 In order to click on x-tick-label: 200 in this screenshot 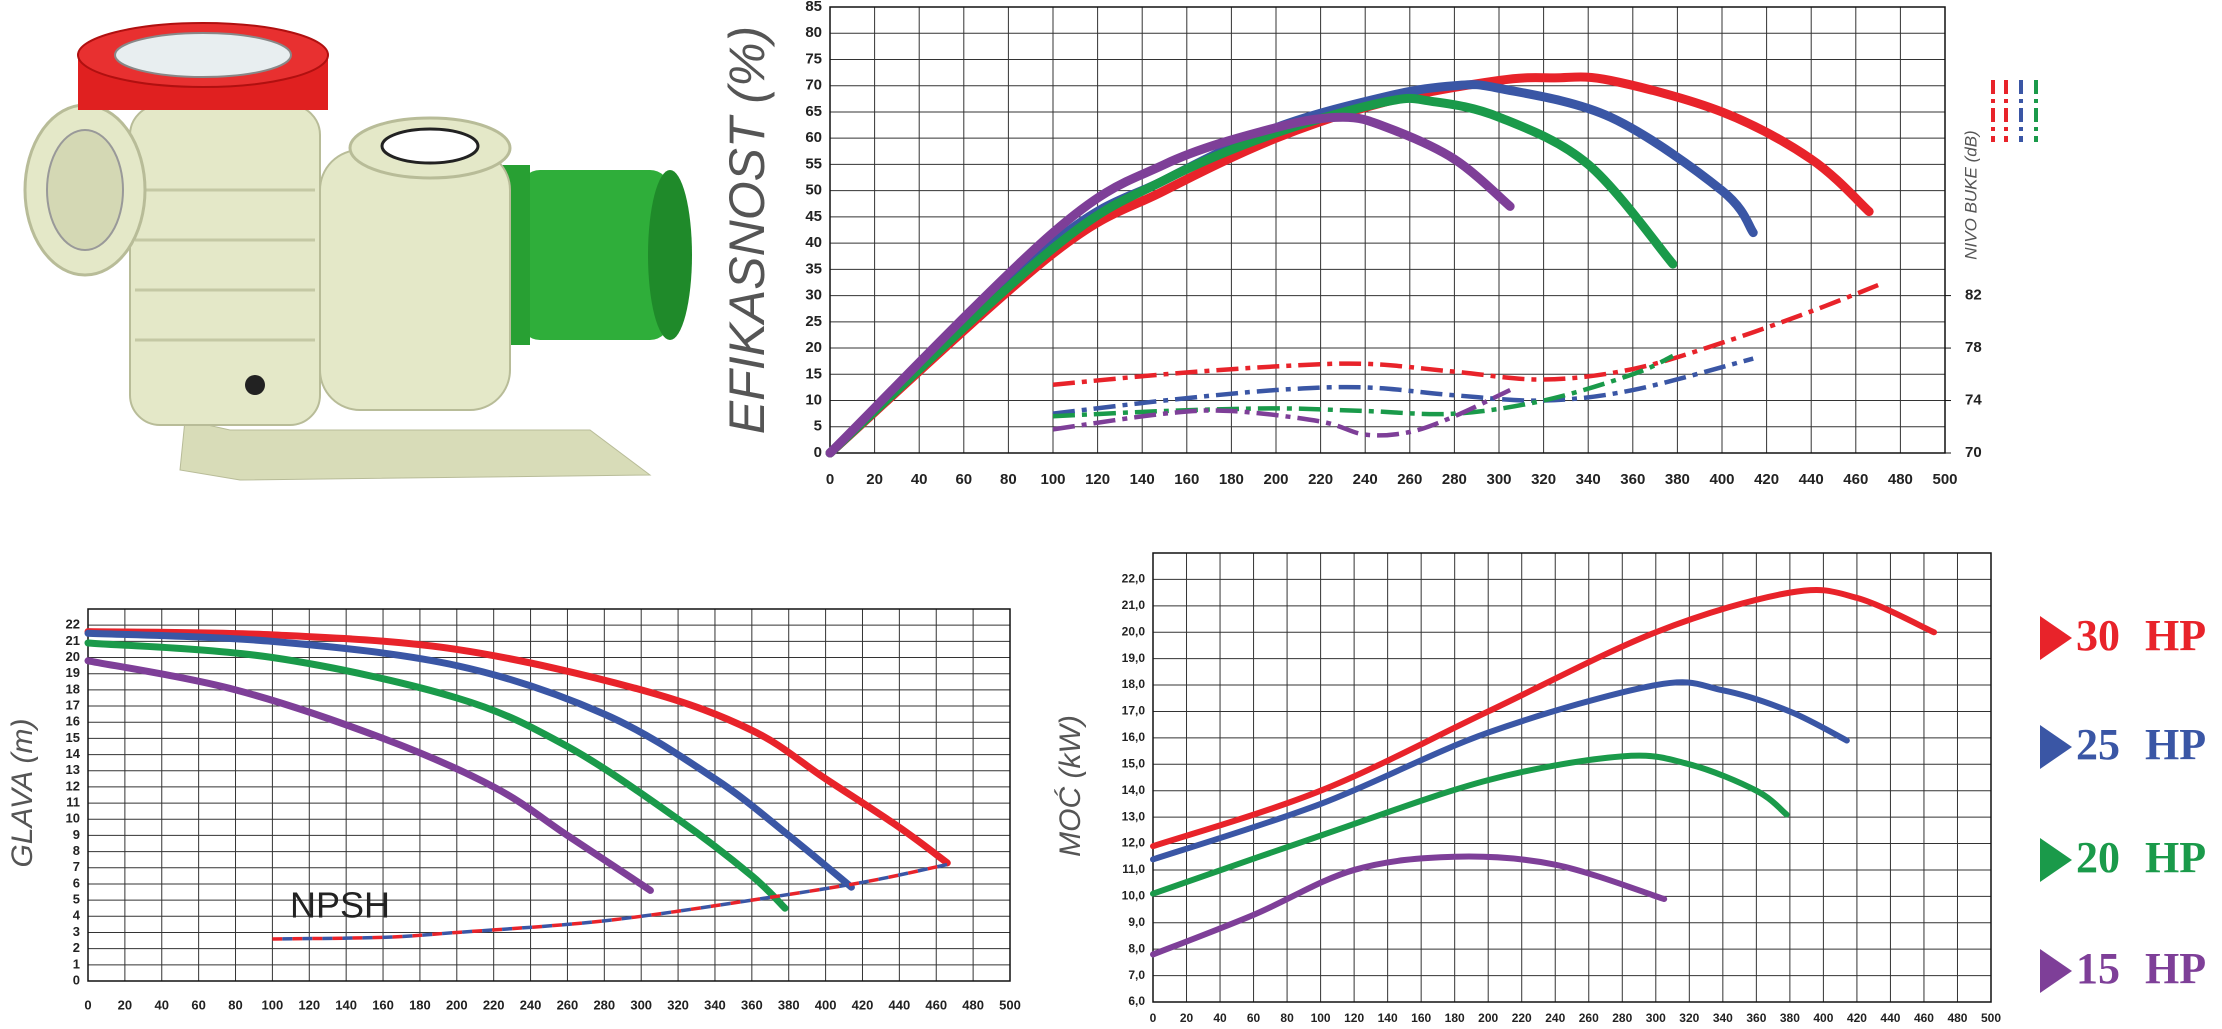, I will do `click(1488, 1018)`.